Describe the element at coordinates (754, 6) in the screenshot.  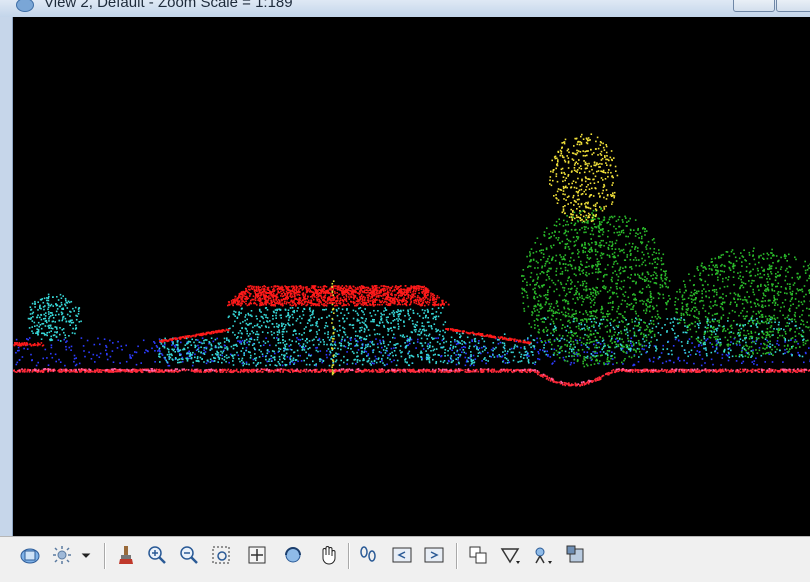
I see `minimize-button` at that location.